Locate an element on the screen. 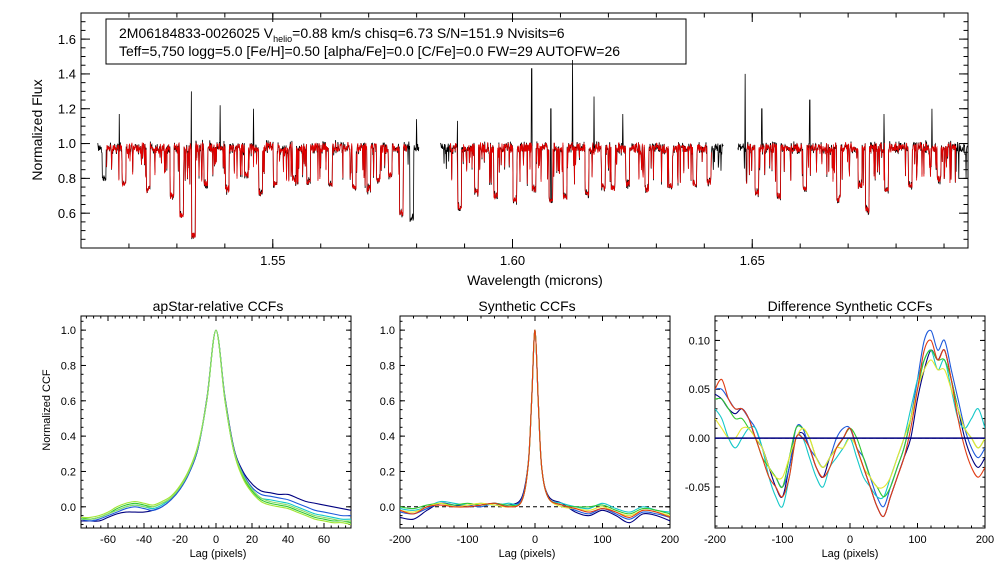  y-tick-label-0-0: 0.6 is located at coordinates (67, 213).